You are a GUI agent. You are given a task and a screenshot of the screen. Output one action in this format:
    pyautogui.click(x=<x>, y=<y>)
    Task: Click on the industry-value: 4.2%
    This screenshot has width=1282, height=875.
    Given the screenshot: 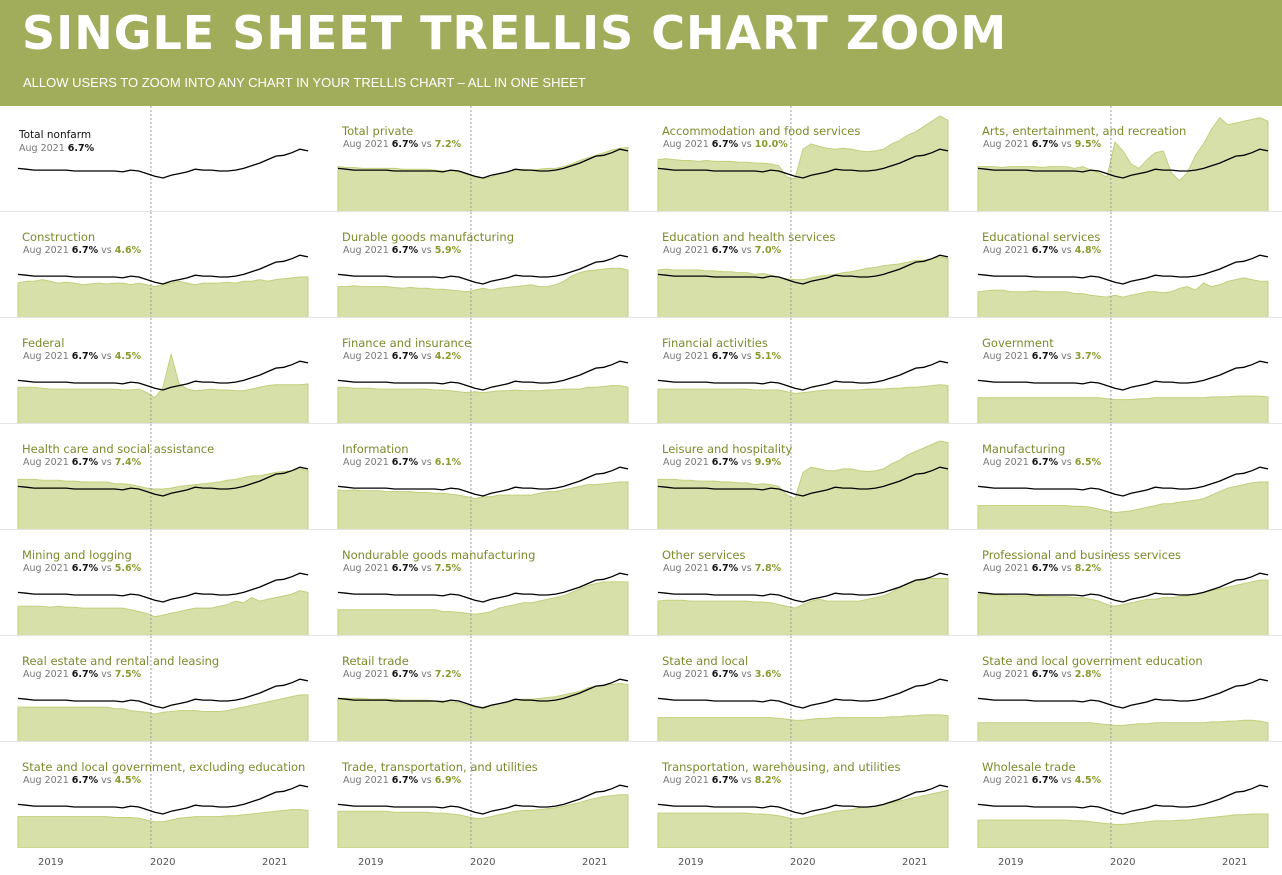 What is the action you would take?
    pyautogui.click(x=448, y=356)
    